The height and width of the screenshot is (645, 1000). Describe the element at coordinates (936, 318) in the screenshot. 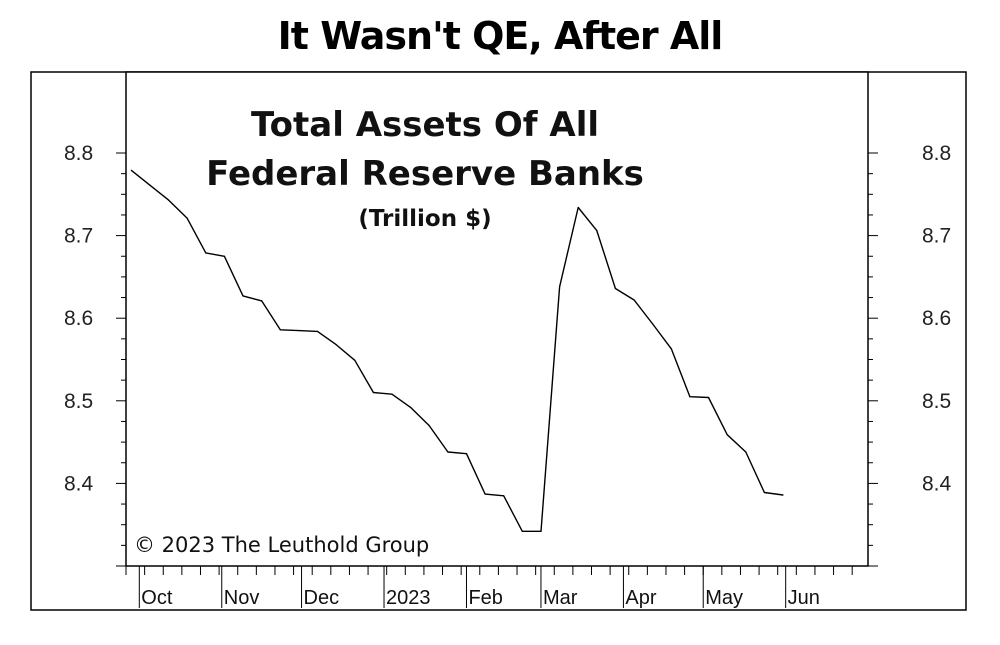

I see `right-y-tick-label: 8.6` at that location.